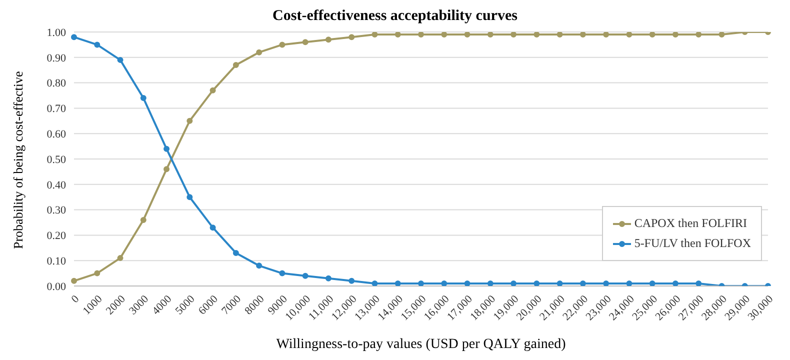 The width and height of the screenshot is (790, 360). I want to click on y-tick-label: 0.40, so click(56, 185).